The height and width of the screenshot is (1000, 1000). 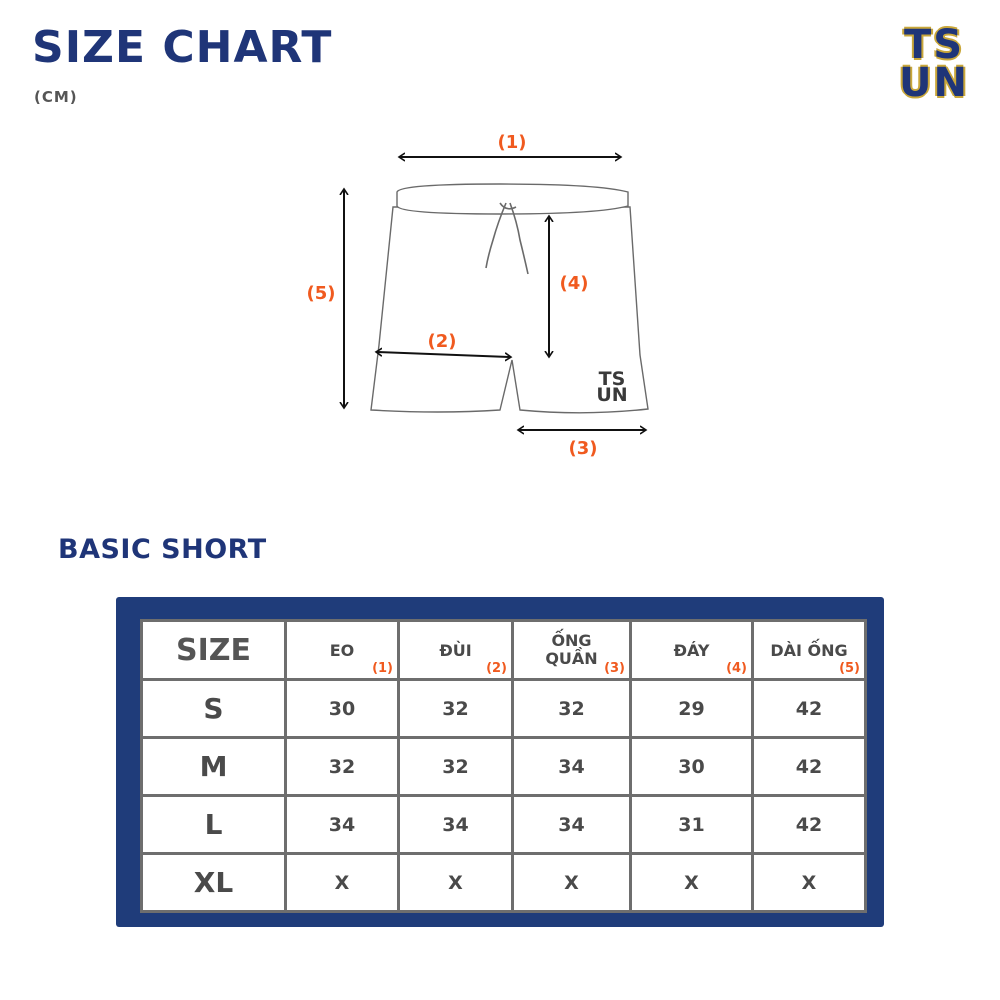 I want to click on table-row: L 34 34 34 31 42, so click(x=503, y=824).